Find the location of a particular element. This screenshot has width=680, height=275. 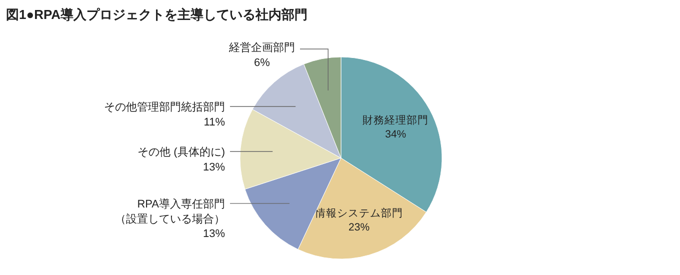

slice-label: 情報システム部門 is located at coordinates (359, 213).